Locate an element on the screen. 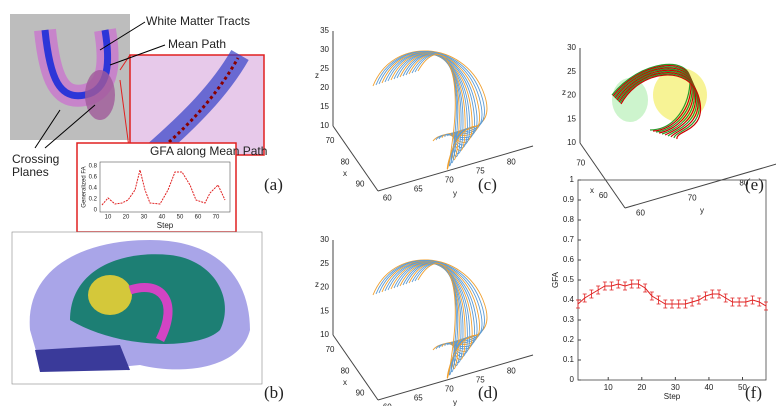 Image resolution: width=776 pixels, height=406 pixels. inset-x-tick: 30 is located at coordinates (144, 218).